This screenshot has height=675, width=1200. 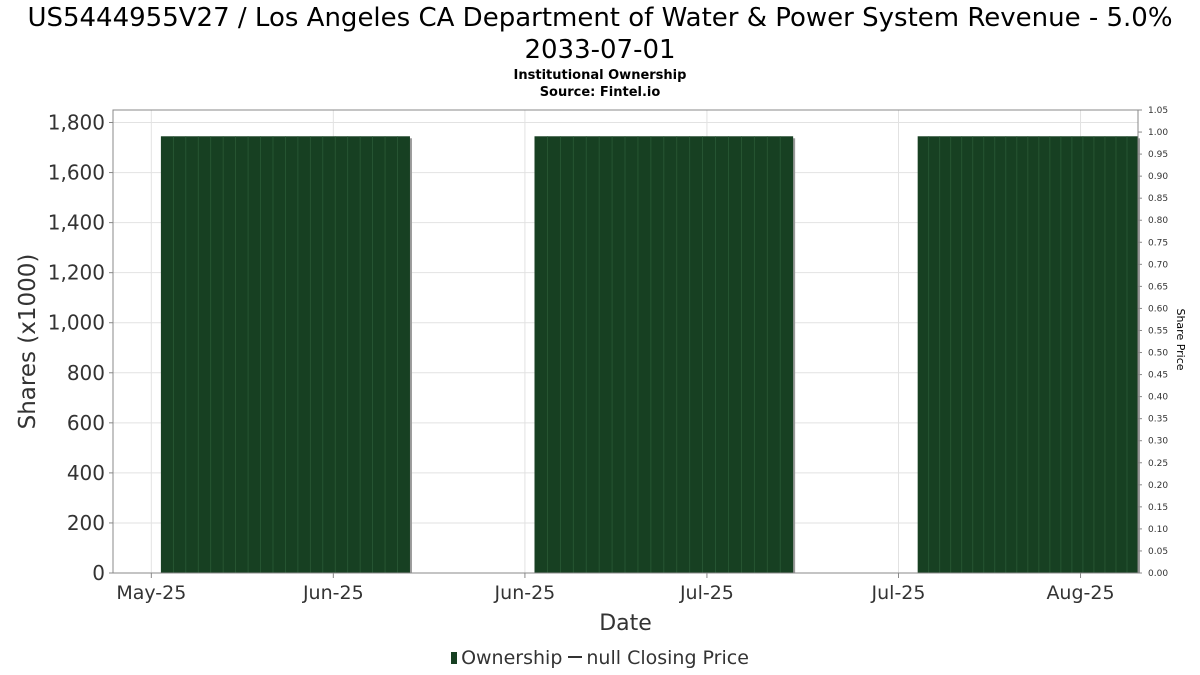 I want to click on y-axis-label: Shares (x1000), so click(x=28, y=342).